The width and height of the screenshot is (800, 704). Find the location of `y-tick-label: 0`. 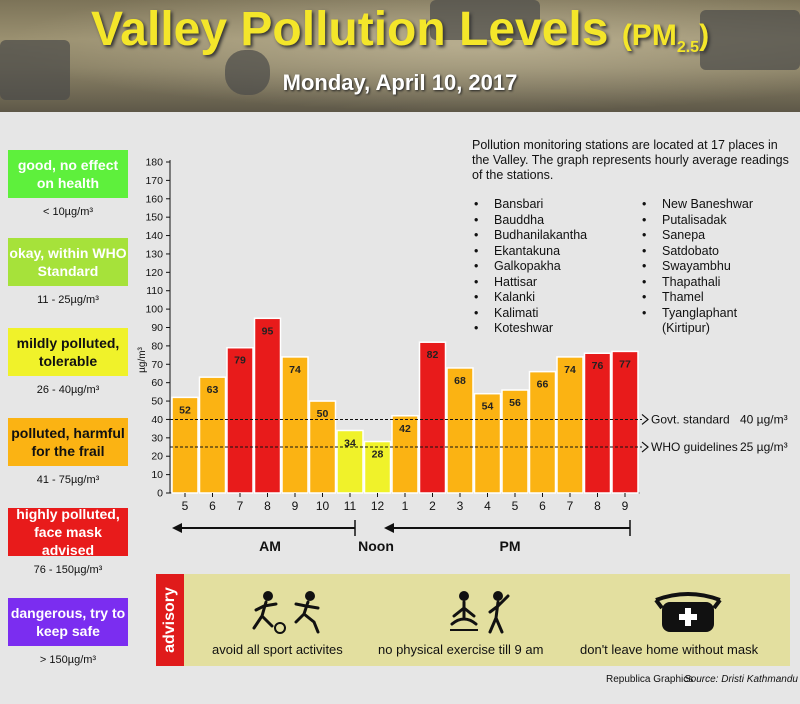

y-tick-label: 0 is located at coordinates (160, 494).